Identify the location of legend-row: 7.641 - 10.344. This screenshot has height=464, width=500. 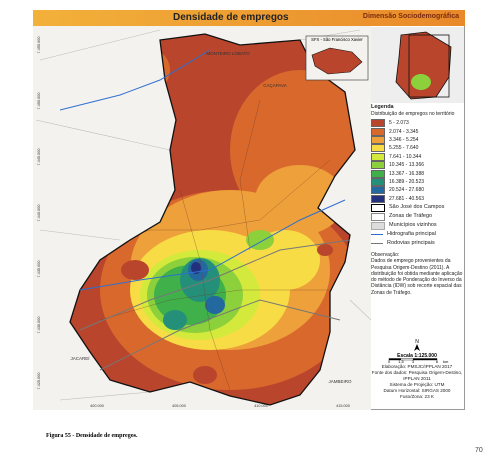
(417, 156).